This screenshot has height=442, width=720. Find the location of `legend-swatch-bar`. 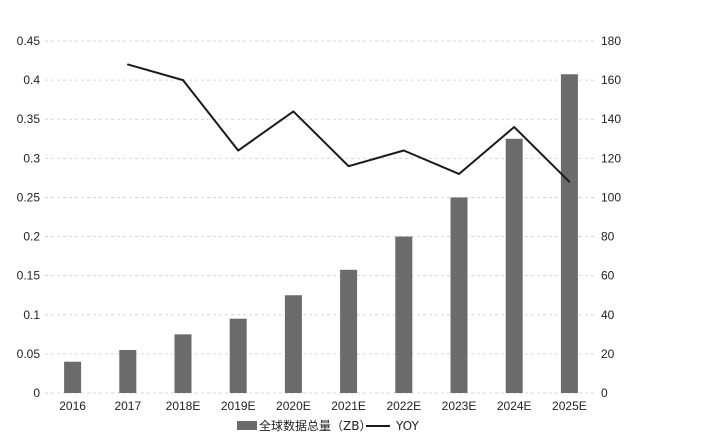

legend-swatch-bar is located at coordinates (247, 425).